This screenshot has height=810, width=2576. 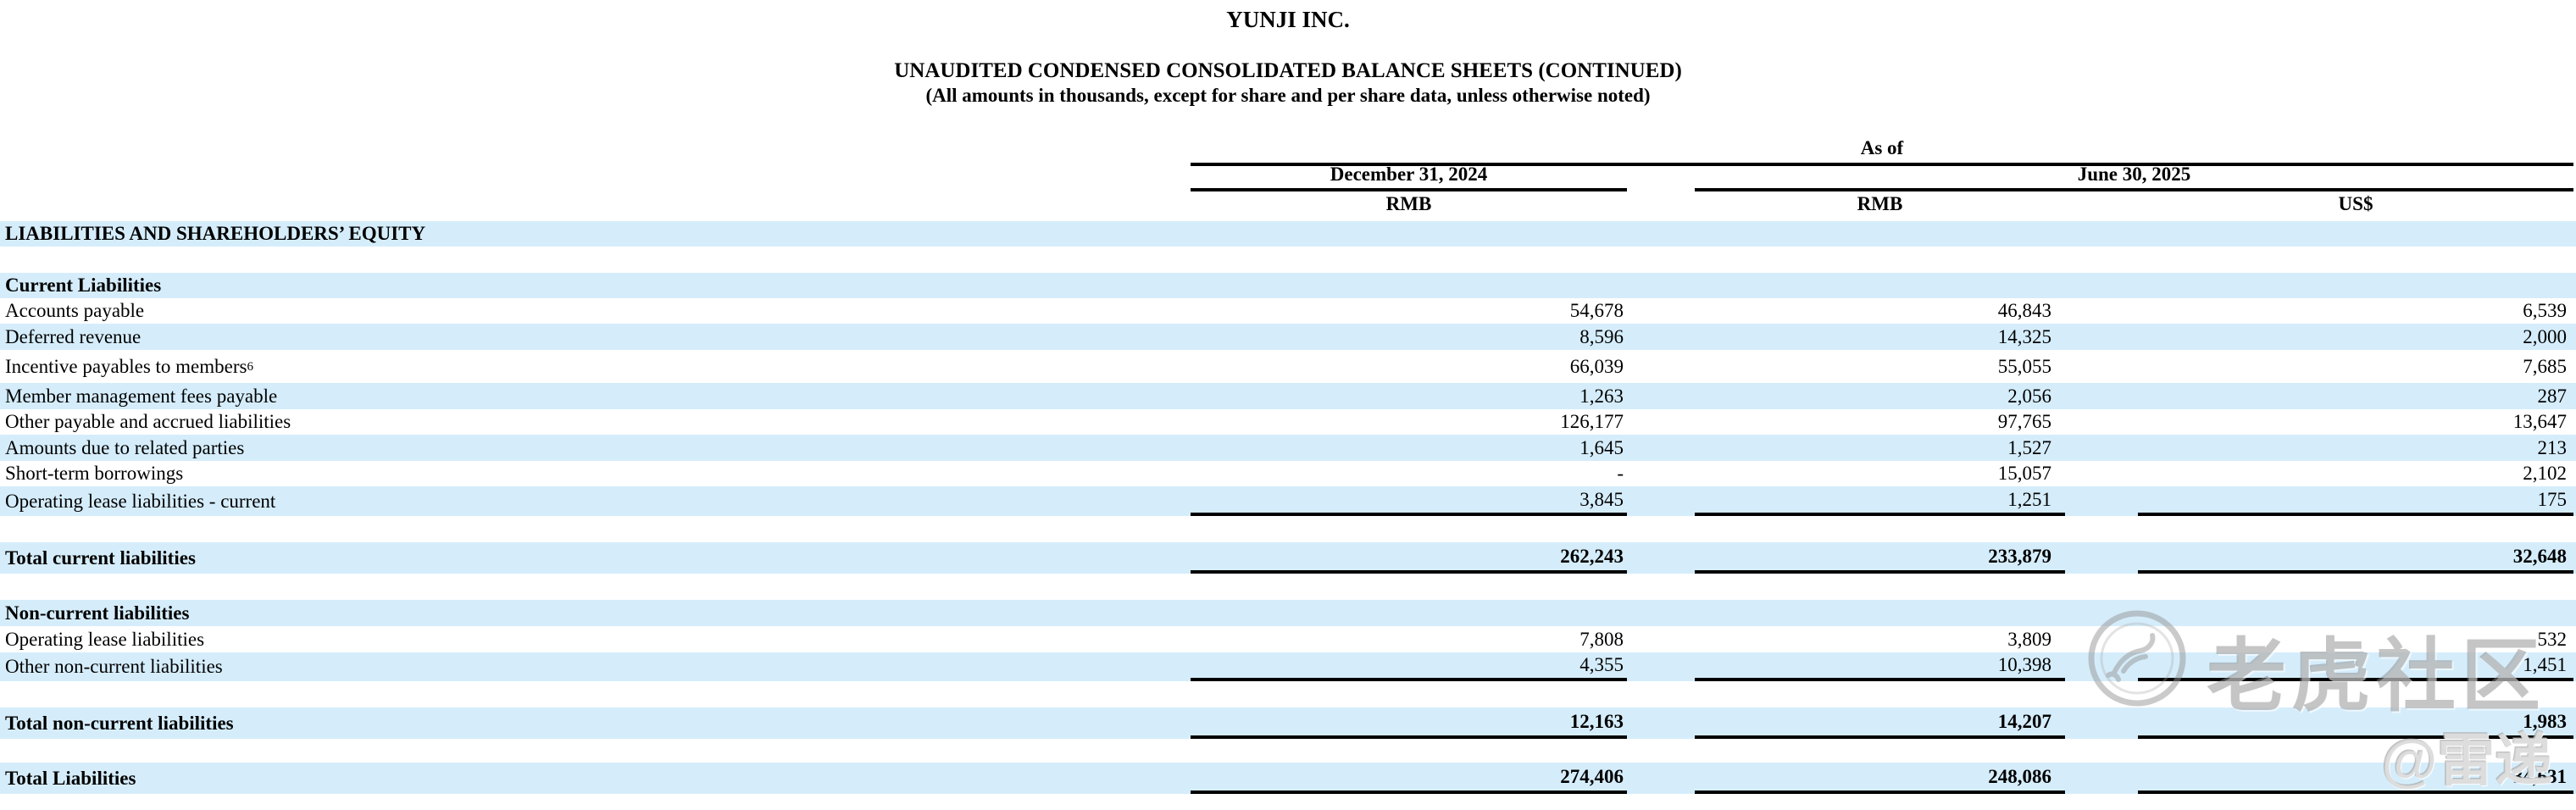 I want to click on section-row: Non-current liabilities, so click(x=1288, y=613).